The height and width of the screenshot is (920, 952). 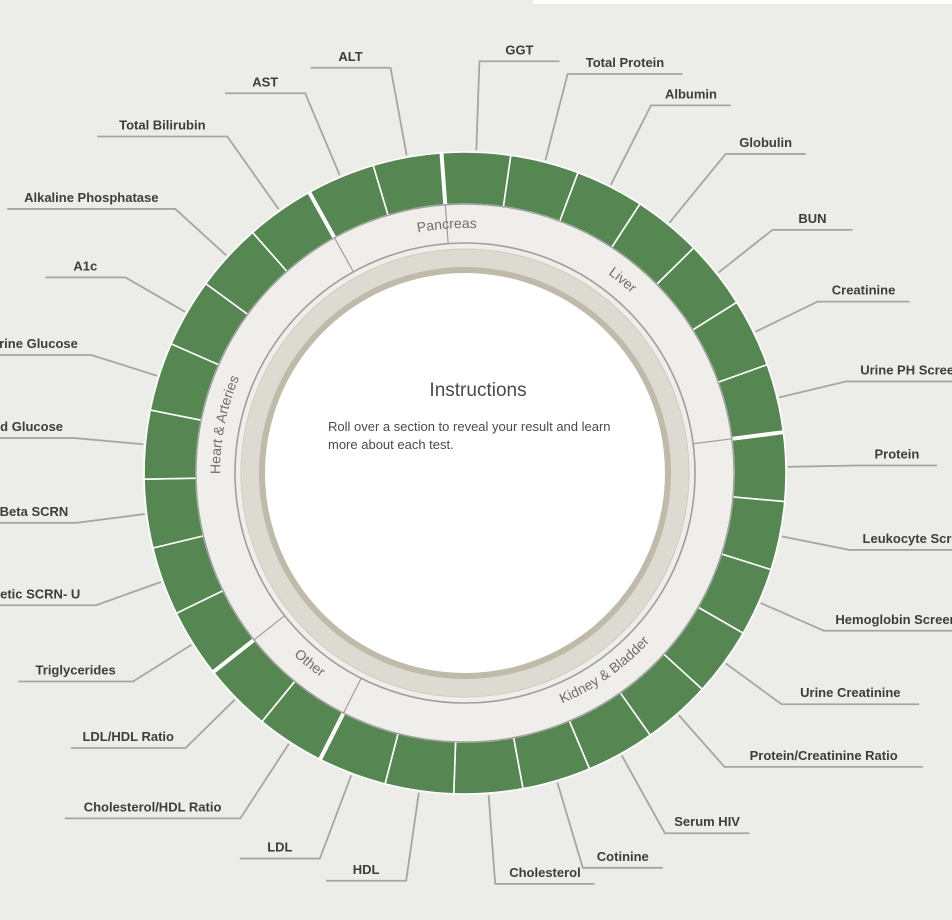 I want to click on leader-bun, so click(x=785, y=251).